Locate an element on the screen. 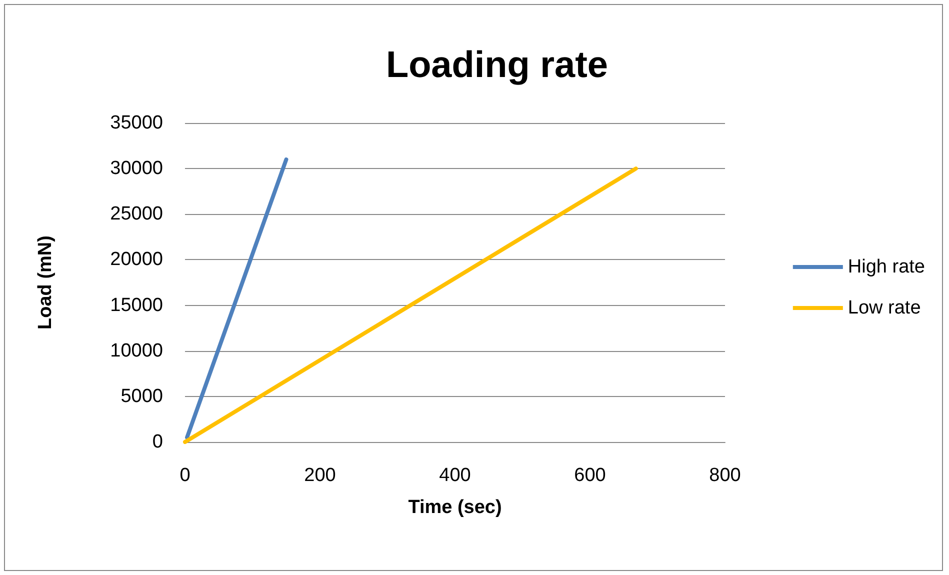 Image resolution: width=949 pixels, height=575 pixels. x-tick-label: 800 is located at coordinates (725, 475).